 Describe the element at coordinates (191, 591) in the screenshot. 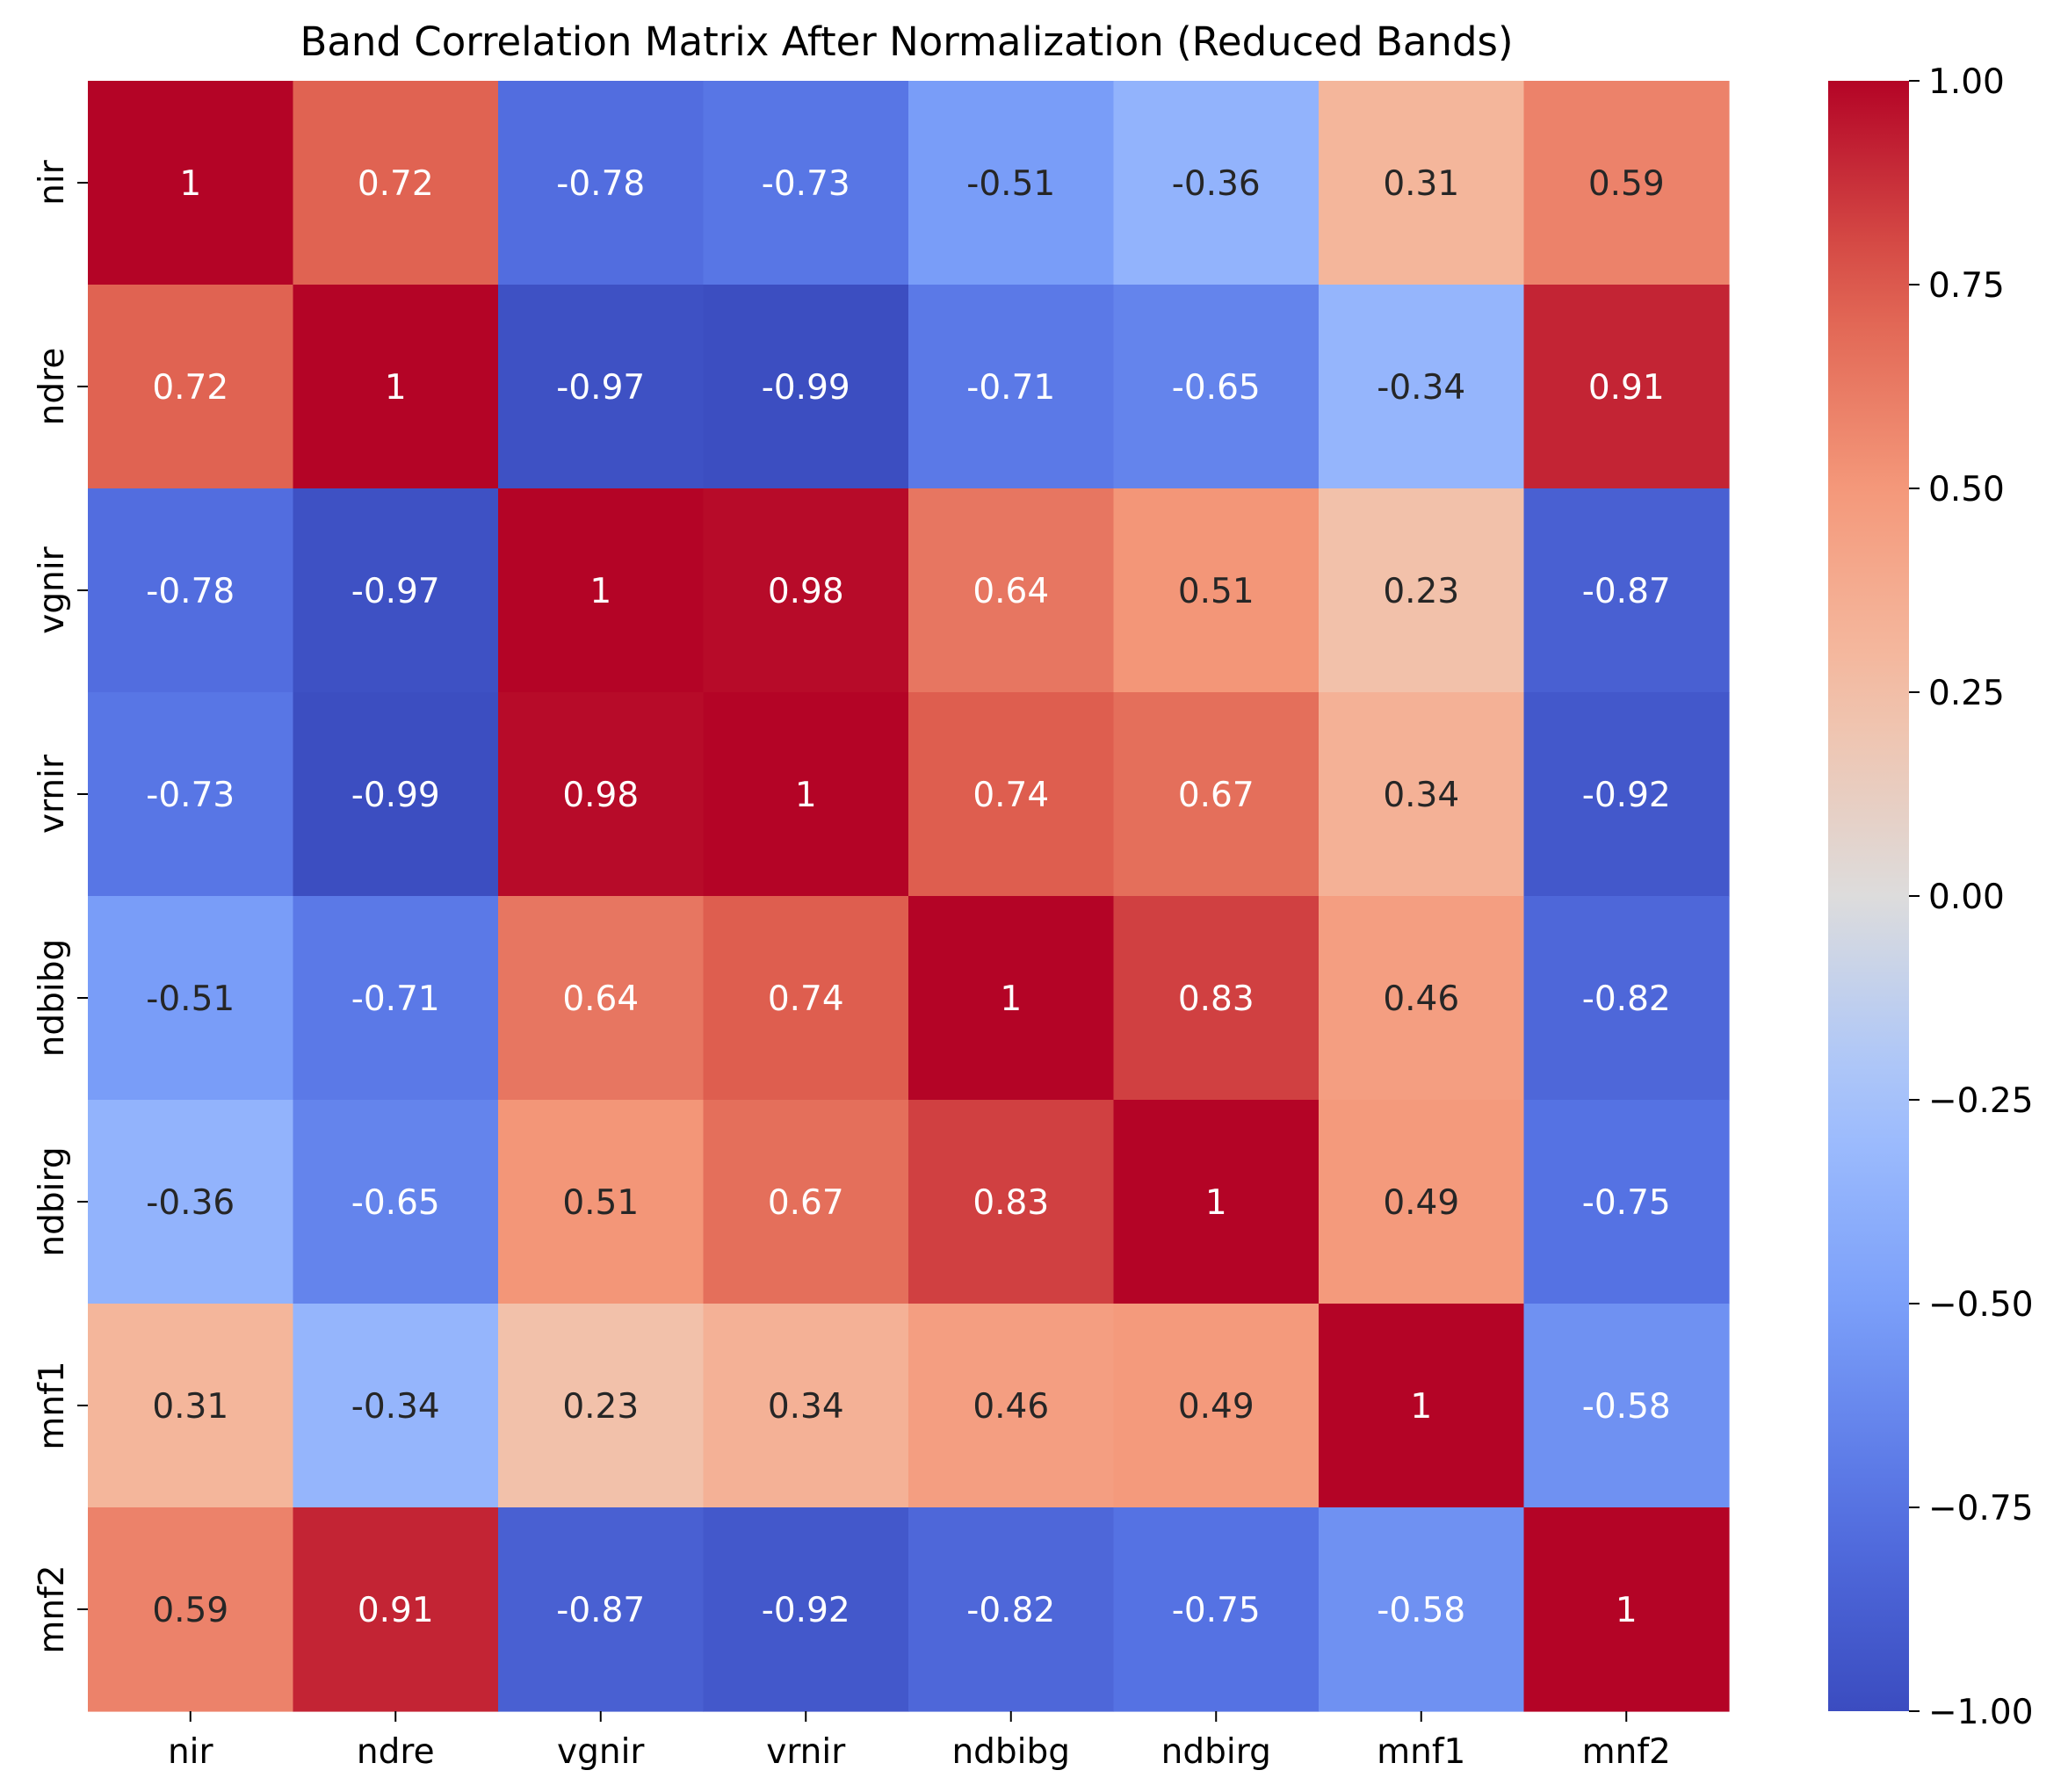

I see `cell-annotation-2-0: -0.78` at that location.